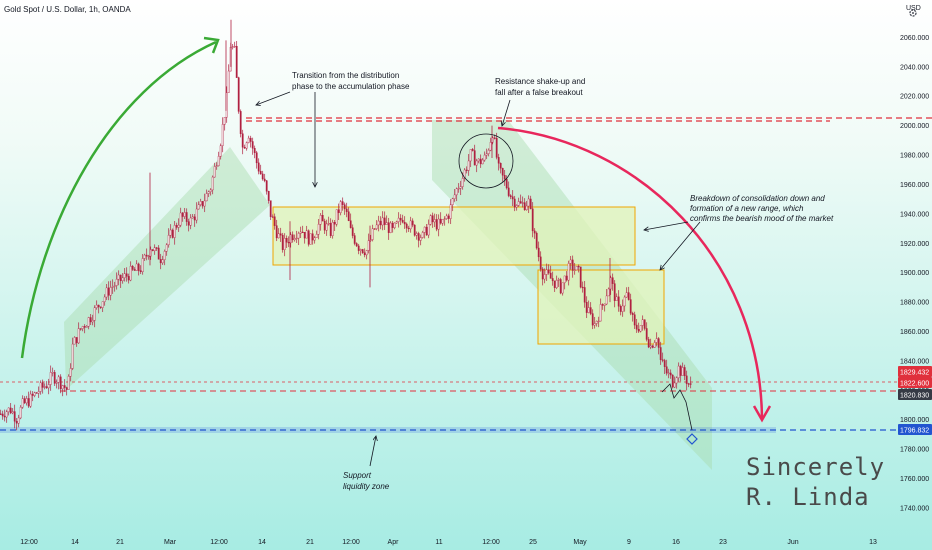 The width and height of the screenshot is (932, 550). I want to click on gear-icon, so click(913, 13).